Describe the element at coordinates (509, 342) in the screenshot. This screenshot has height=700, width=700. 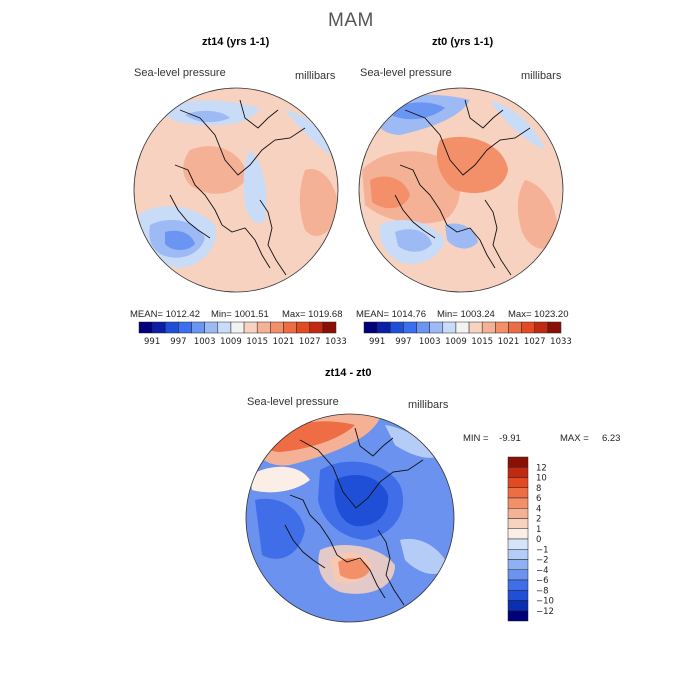
I see `panel2-colorbar-tick-label: 1021` at that location.